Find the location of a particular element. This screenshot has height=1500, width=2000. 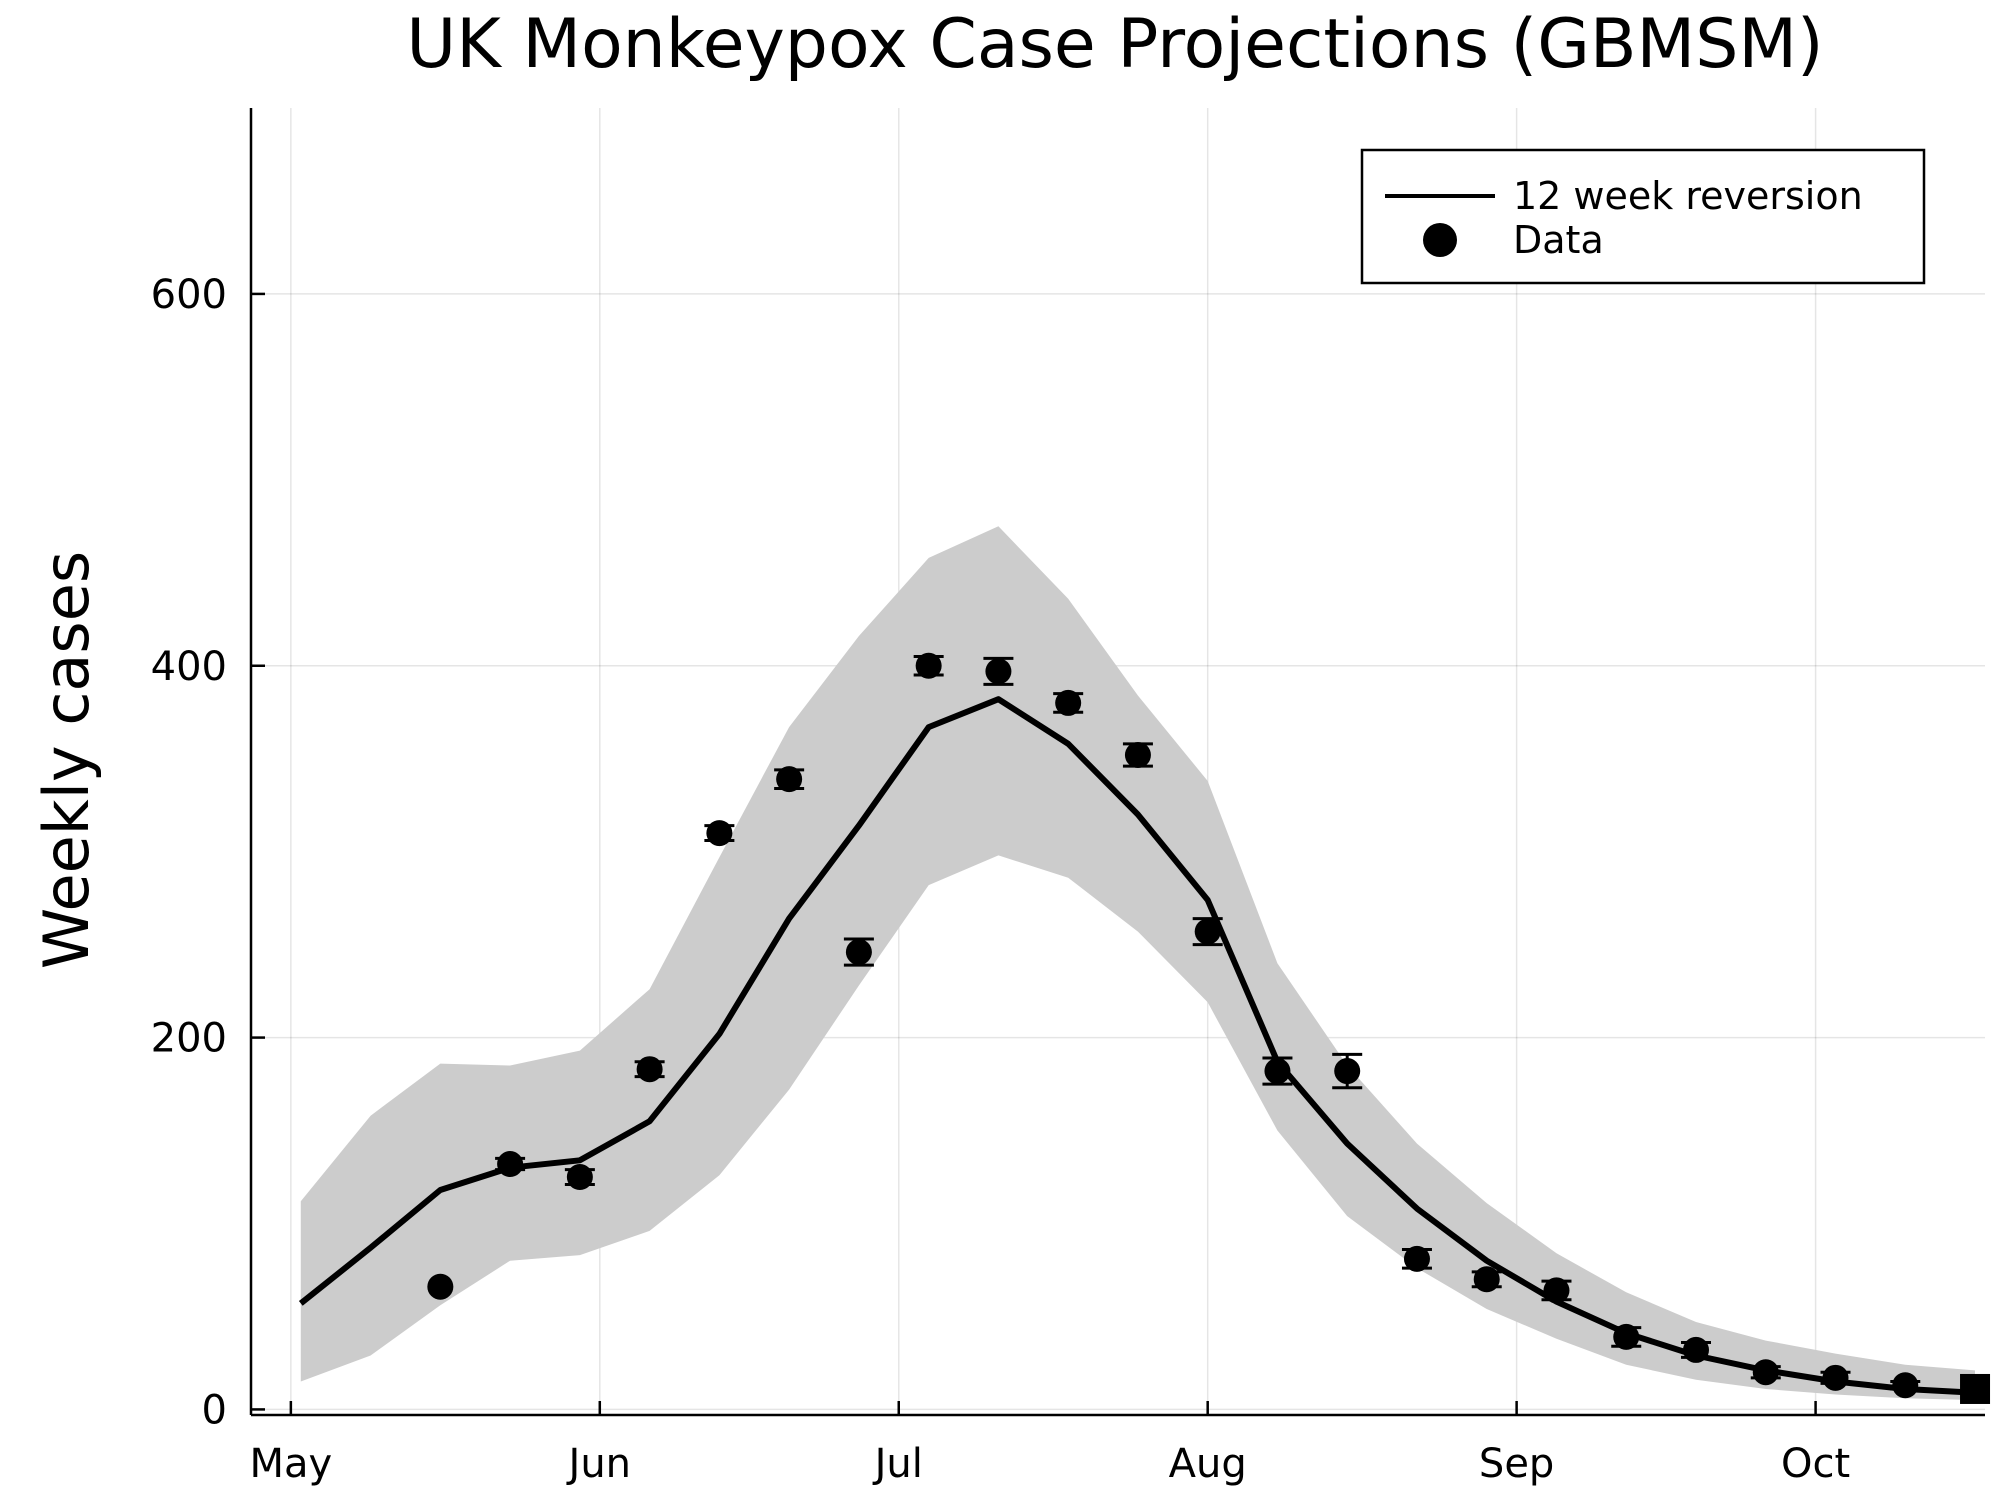

legend-label-projection: 12 week reversion is located at coordinates (1688, 196).